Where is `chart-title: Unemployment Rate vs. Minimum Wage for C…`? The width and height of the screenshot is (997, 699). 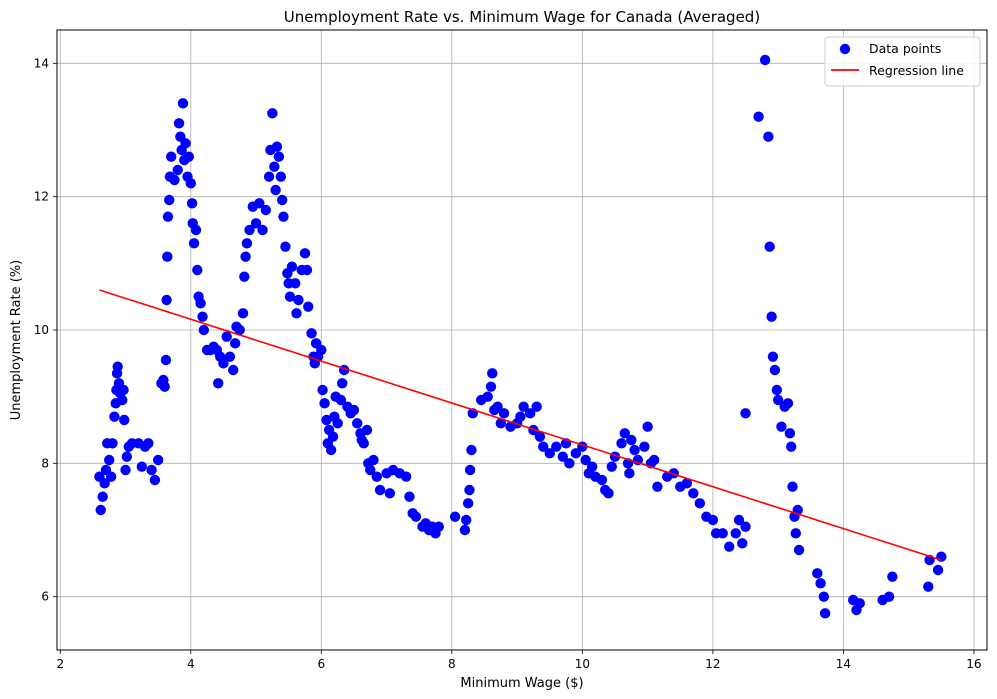
chart-title: Unemployment Rate vs. Minimum Wage for C… is located at coordinates (522, 17).